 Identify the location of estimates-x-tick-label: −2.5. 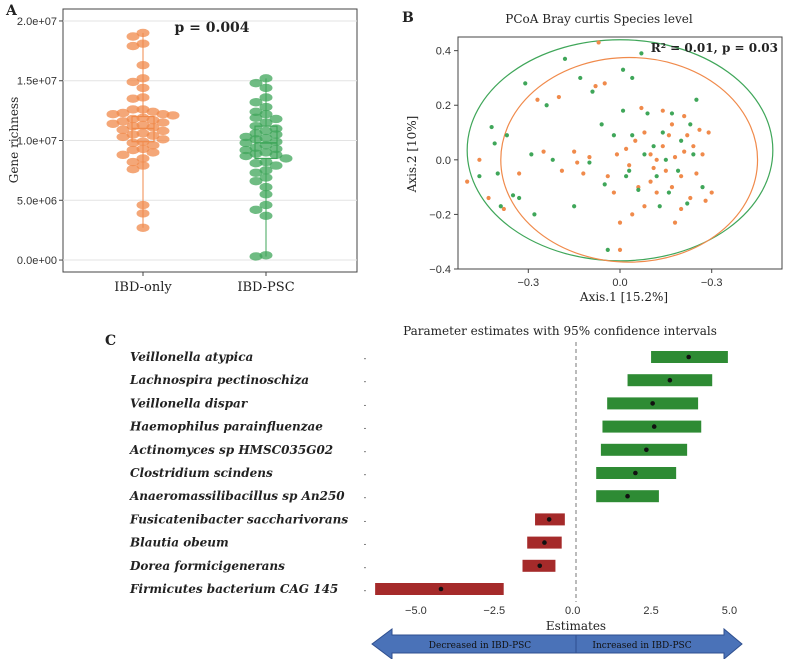
(494, 611).